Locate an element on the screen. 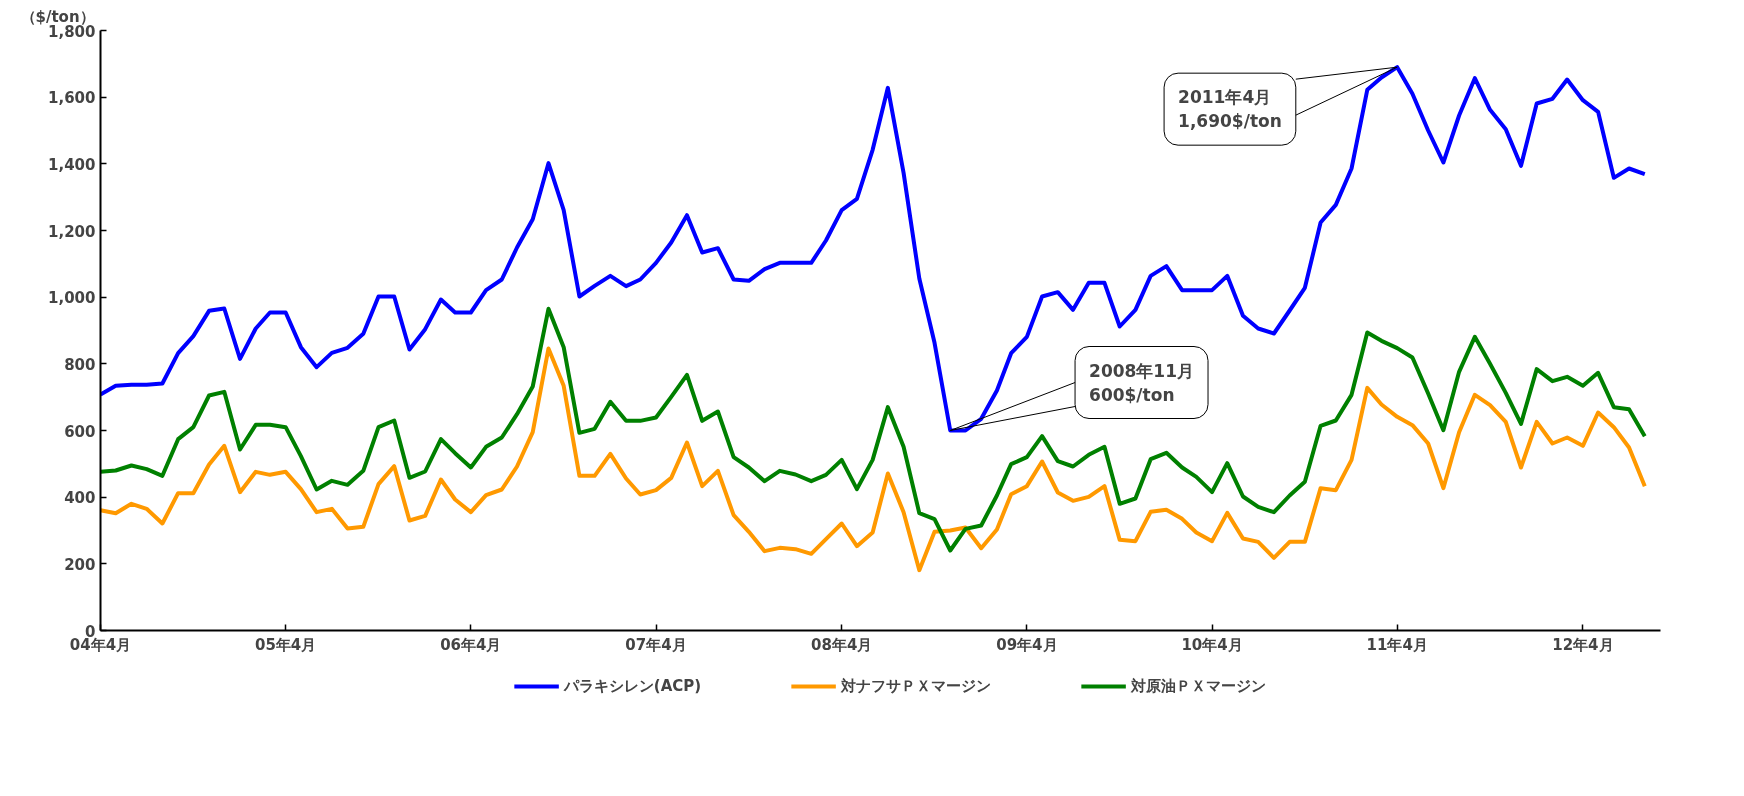  x-tick-label: 12年4月 is located at coordinates (1583, 644).